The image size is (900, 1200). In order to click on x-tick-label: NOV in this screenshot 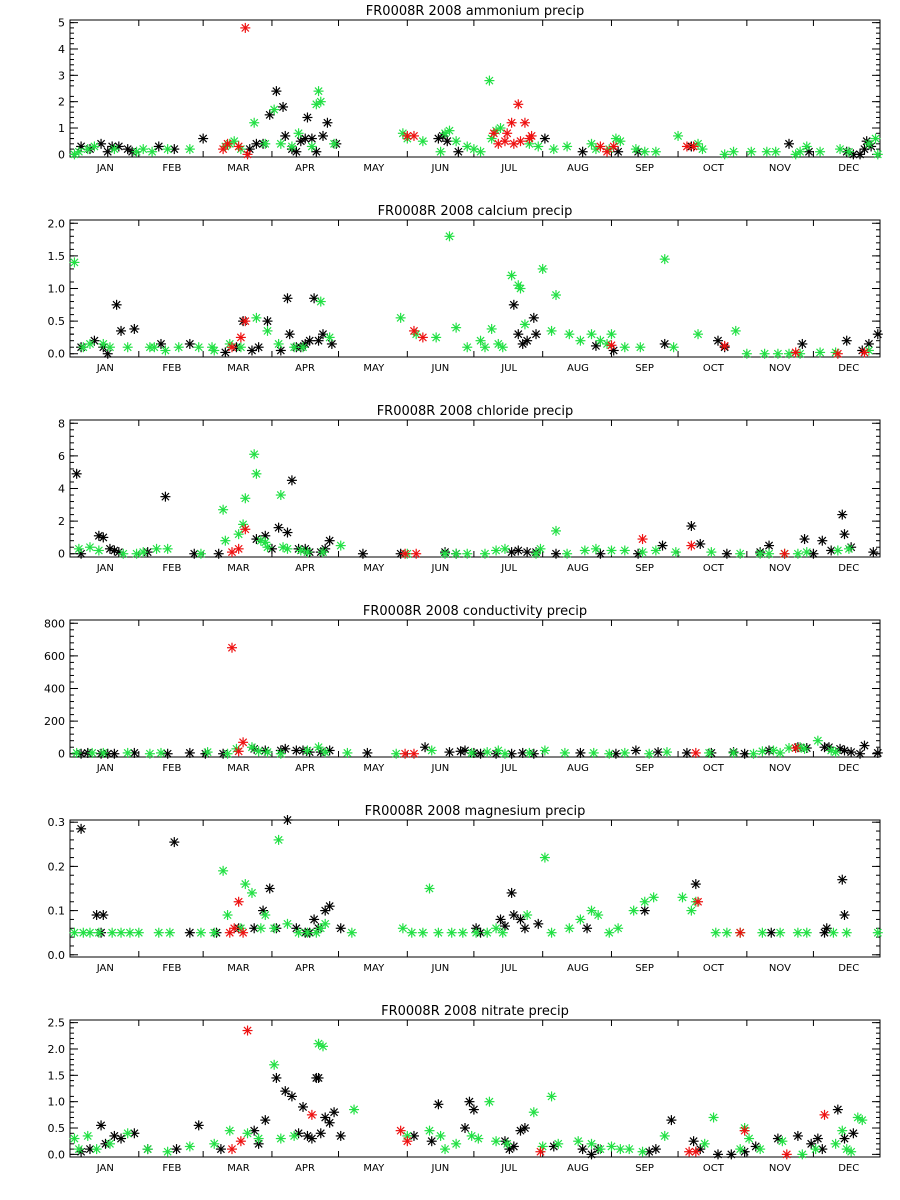, I will do `click(780, 368)`.